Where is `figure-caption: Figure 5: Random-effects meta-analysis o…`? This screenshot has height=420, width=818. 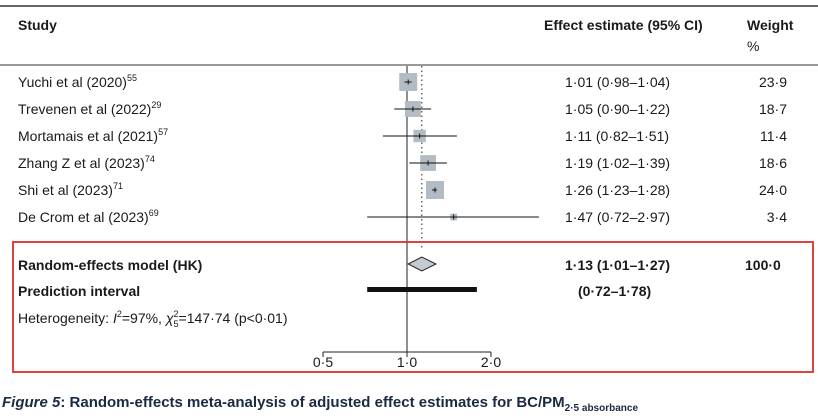 figure-caption: Figure 5: Random-effects meta-analysis o… is located at coordinates (320, 404).